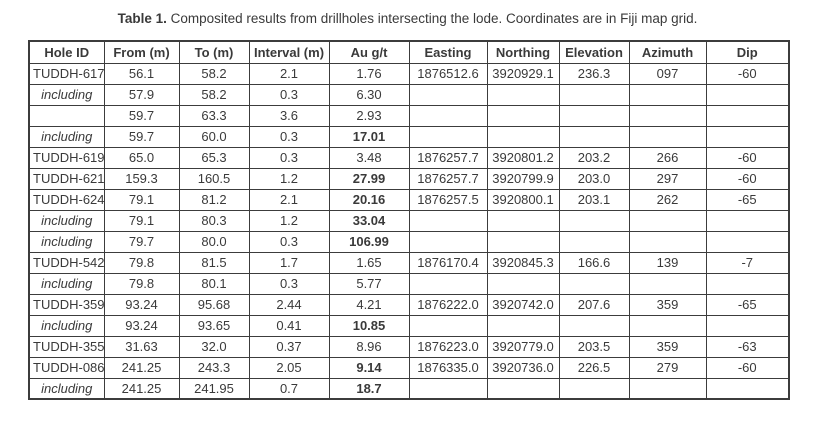 The width and height of the screenshot is (815, 428). What do you see at coordinates (448, 73) in the screenshot?
I see `data-cell: 1876512.6` at bounding box center [448, 73].